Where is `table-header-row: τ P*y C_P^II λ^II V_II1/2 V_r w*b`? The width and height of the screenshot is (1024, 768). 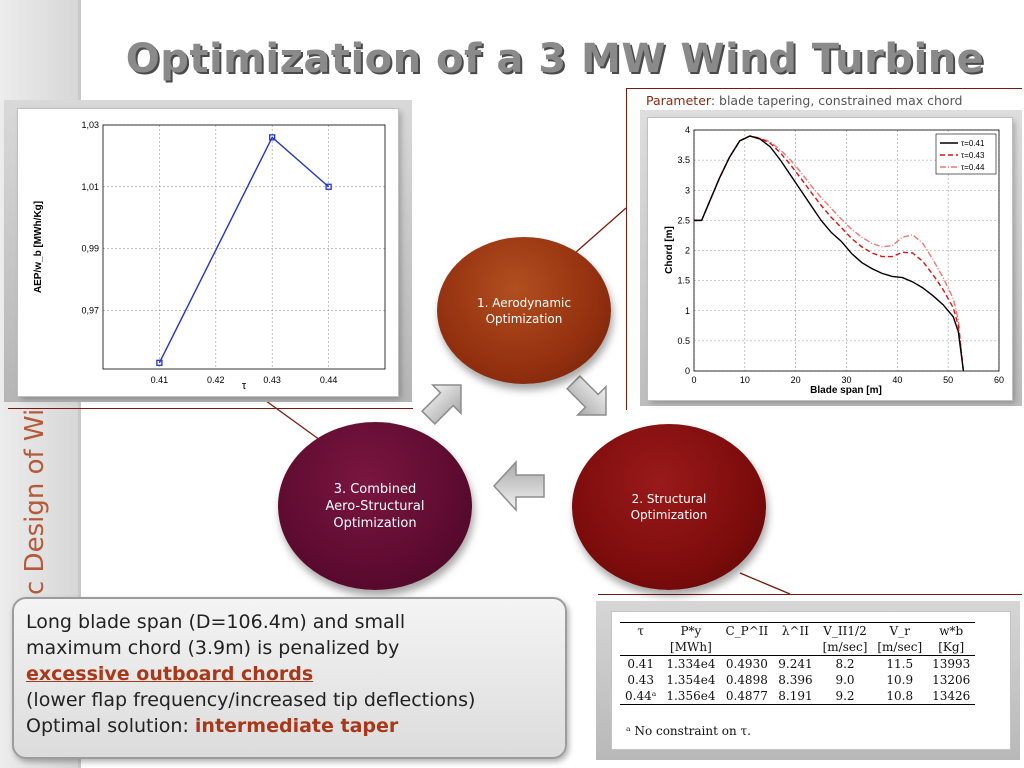 table-header-row: τ P*y C_P^II λ^II V_II1/2 V_r w*b is located at coordinates (798, 631).